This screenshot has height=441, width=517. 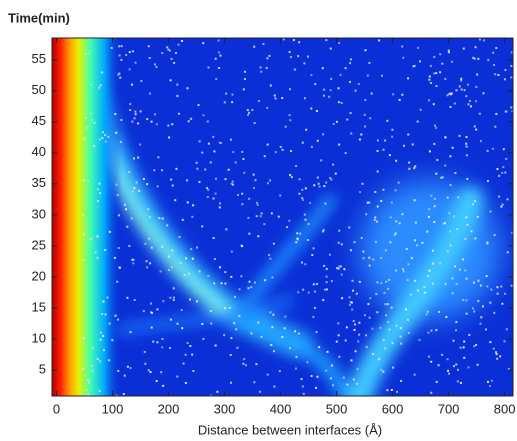 I want to click on y-tick-label: 30, so click(x=39, y=213).